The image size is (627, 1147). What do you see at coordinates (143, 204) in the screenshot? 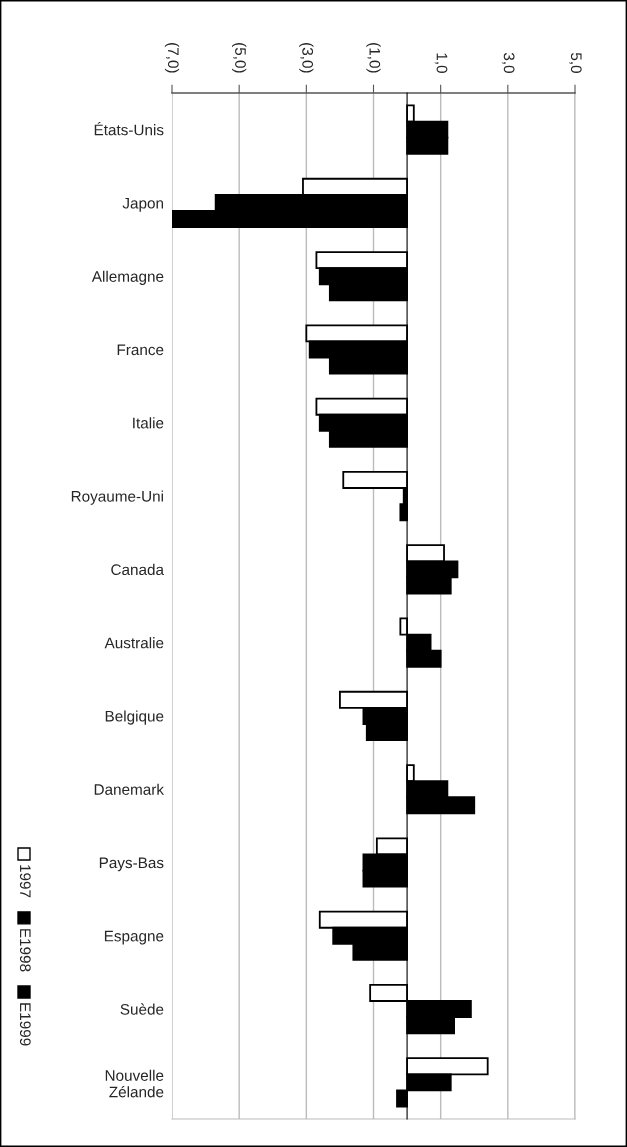
I see `y-tick-label: Japon` at bounding box center [143, 204].